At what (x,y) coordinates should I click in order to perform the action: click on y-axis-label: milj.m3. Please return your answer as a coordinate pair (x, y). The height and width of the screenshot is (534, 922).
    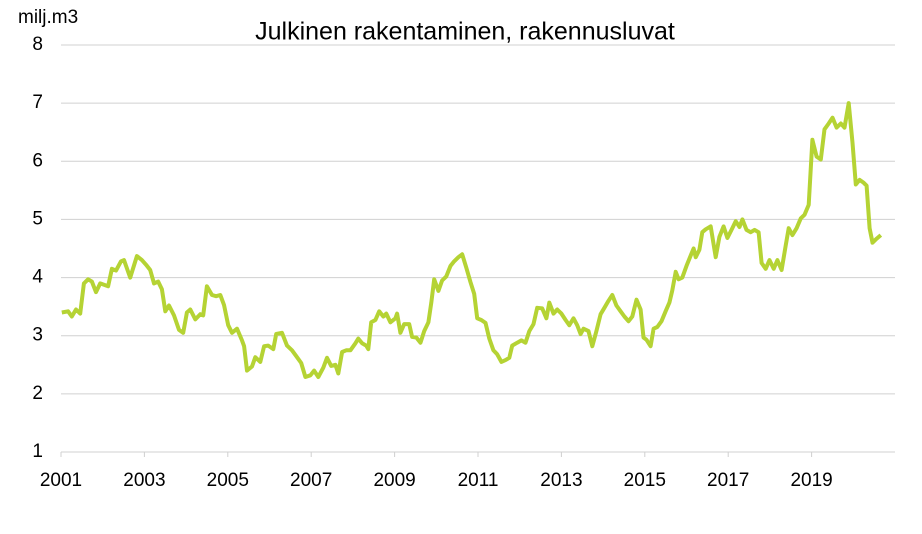
    Looking at the image, I should click on (48, 17).